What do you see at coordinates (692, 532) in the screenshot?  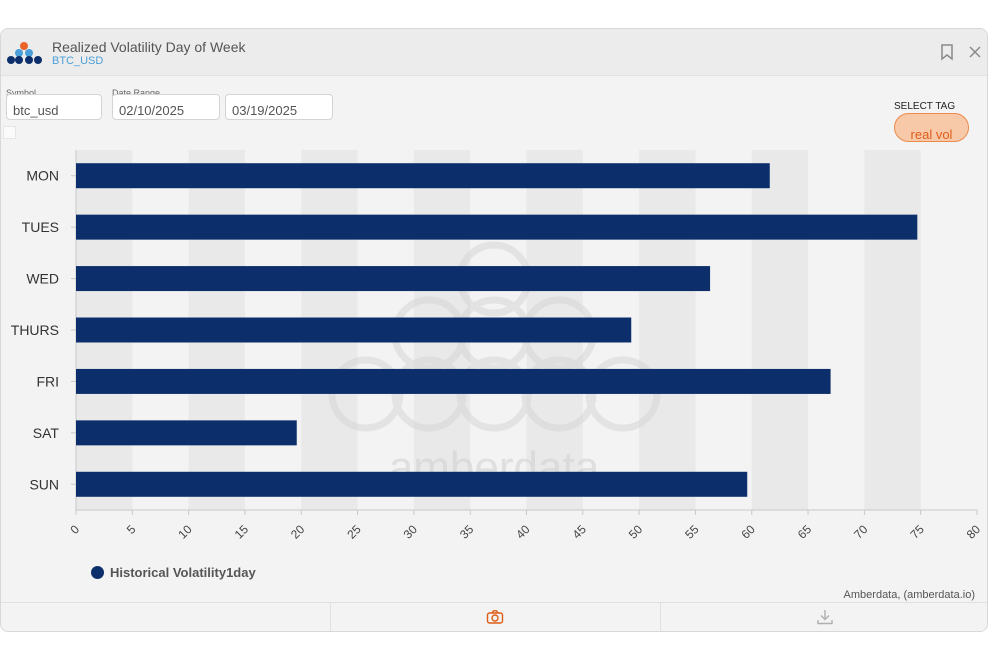 I see `x-tick-label: 55` at bounding box center [692, 532].